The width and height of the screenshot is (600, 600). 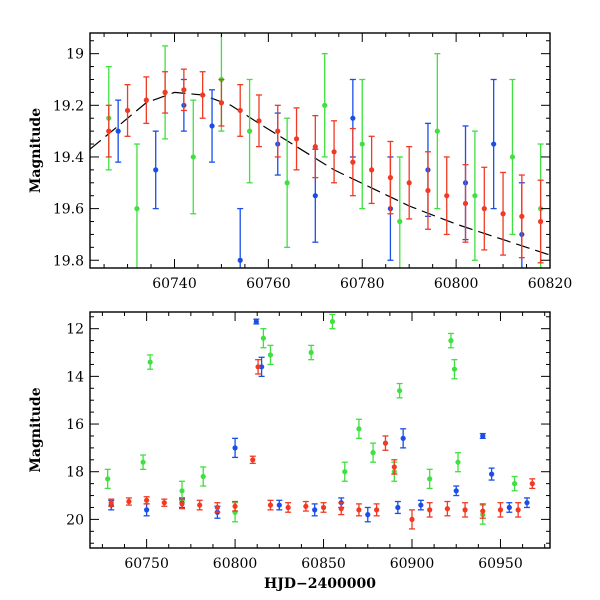 What do you see at coordinates (500, 564) in the screenshot?
I see `bottom-x-tick-label: 60950` at bounding box center [500, 564].